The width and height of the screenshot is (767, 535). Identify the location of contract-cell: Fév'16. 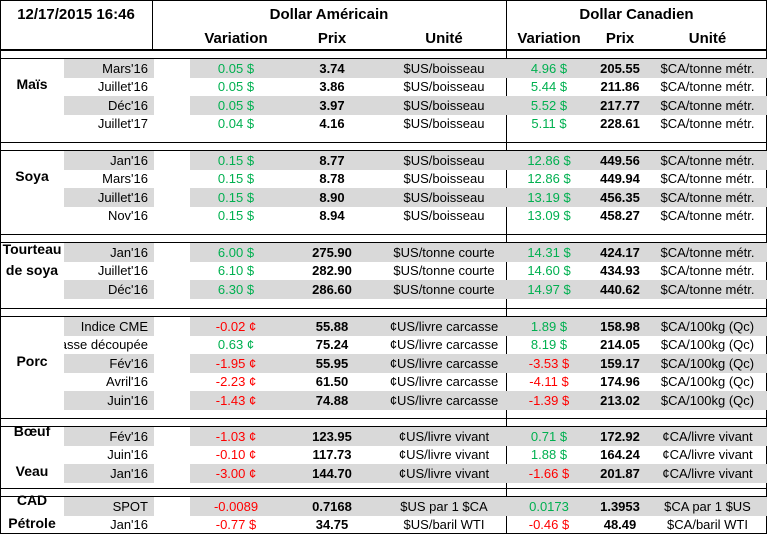
(109, 436).